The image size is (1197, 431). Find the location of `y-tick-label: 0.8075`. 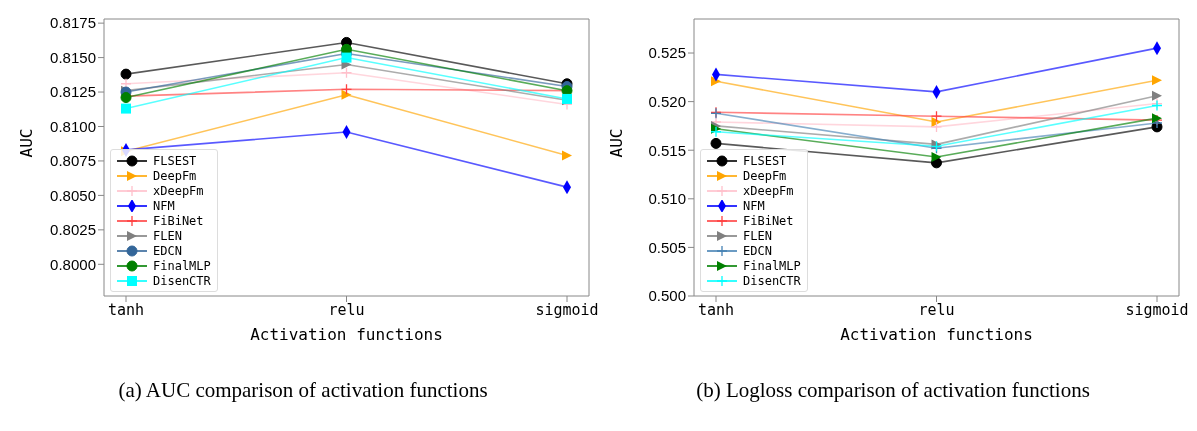

y-tick-label: 0.8075 is located at coordinates (73, 161).